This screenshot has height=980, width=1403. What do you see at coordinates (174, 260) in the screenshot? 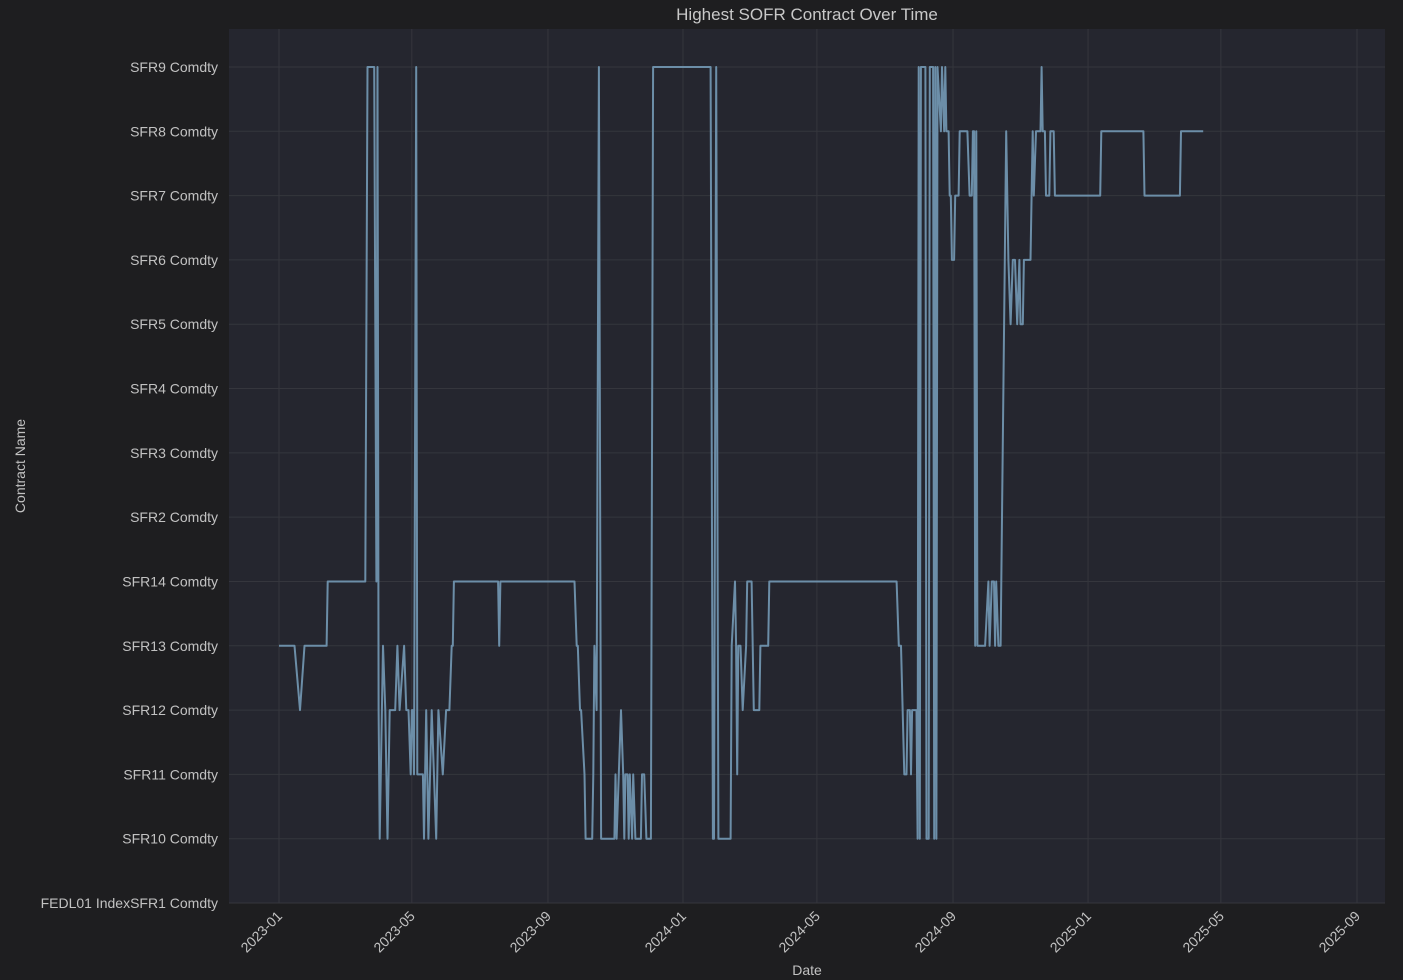
I see `y-tick-label: SFR6 Comdty` at bounding box center [174, 260].